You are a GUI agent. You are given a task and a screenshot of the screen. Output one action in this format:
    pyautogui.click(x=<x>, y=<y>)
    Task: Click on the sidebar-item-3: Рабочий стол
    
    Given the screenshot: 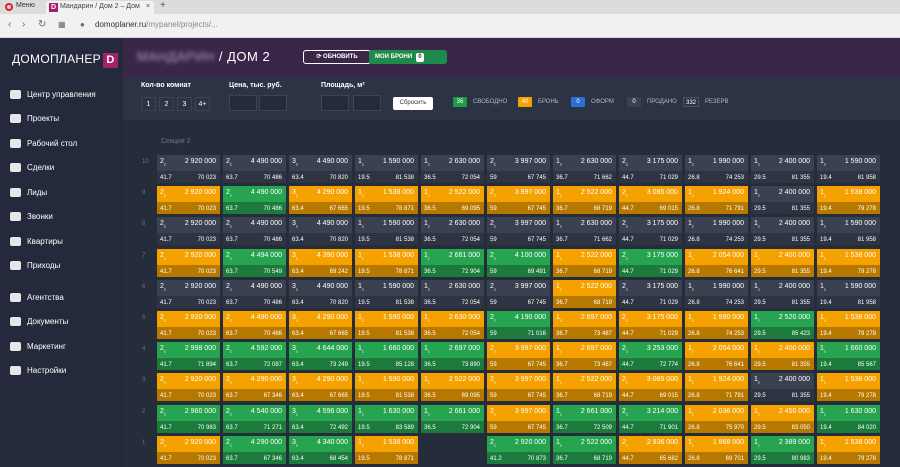 What is the action you would take?
    pyautogui.click(x=65, y=143)
    